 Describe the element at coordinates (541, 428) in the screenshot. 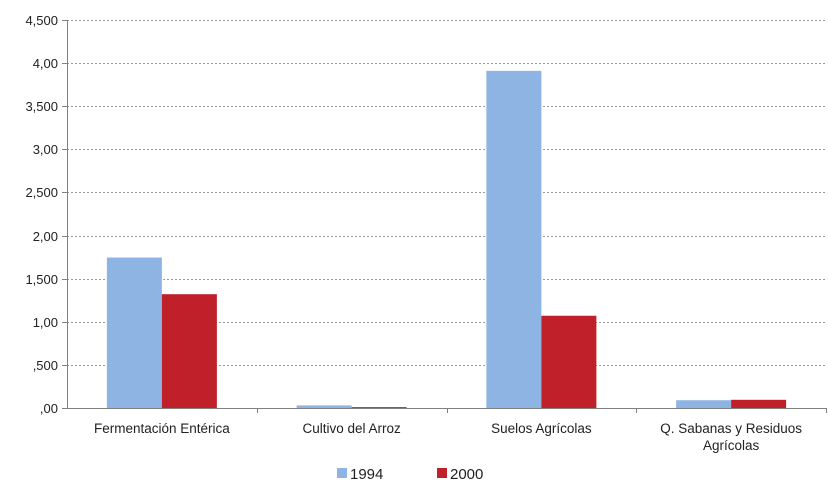

I see `x-tick-label: Suelos Agrícolas` at that location.